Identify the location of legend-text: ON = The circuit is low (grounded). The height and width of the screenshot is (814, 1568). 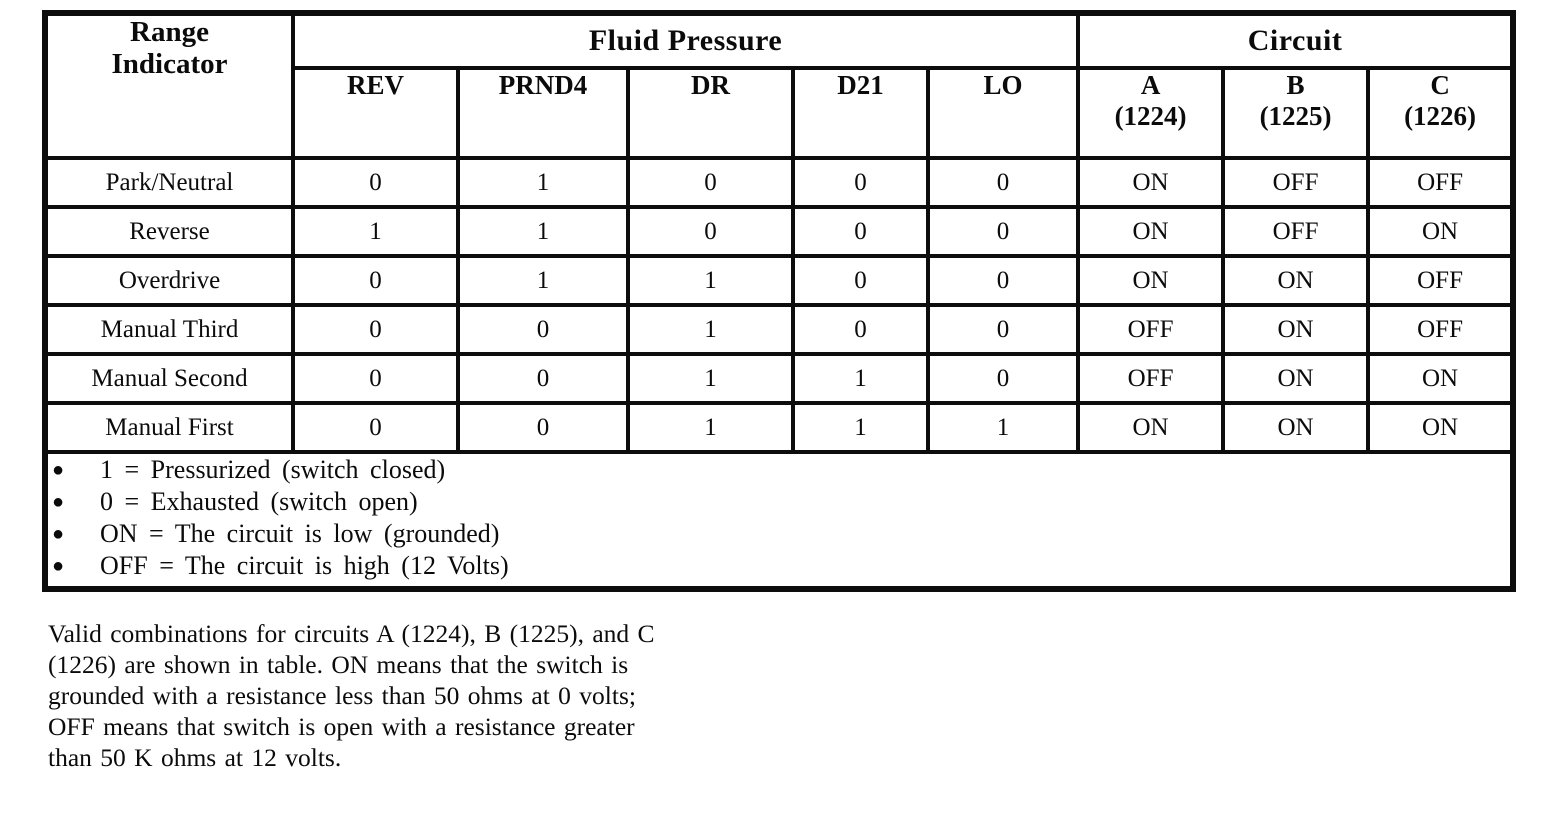
(300, 533).